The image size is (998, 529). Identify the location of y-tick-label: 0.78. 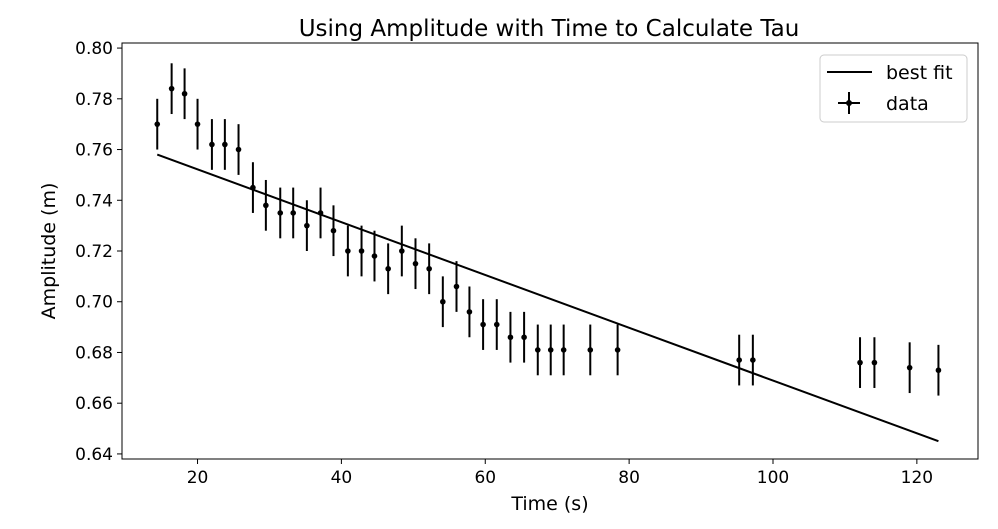
(94, 100).